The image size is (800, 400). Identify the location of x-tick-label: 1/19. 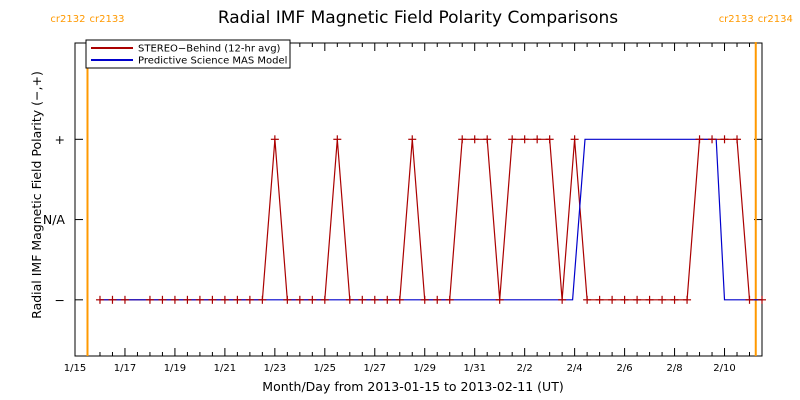
(175, 368).